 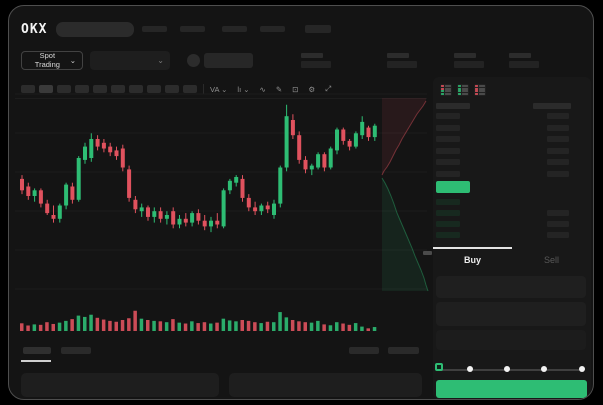 I want to click on pair-action-button, so click(x=228, y=60).